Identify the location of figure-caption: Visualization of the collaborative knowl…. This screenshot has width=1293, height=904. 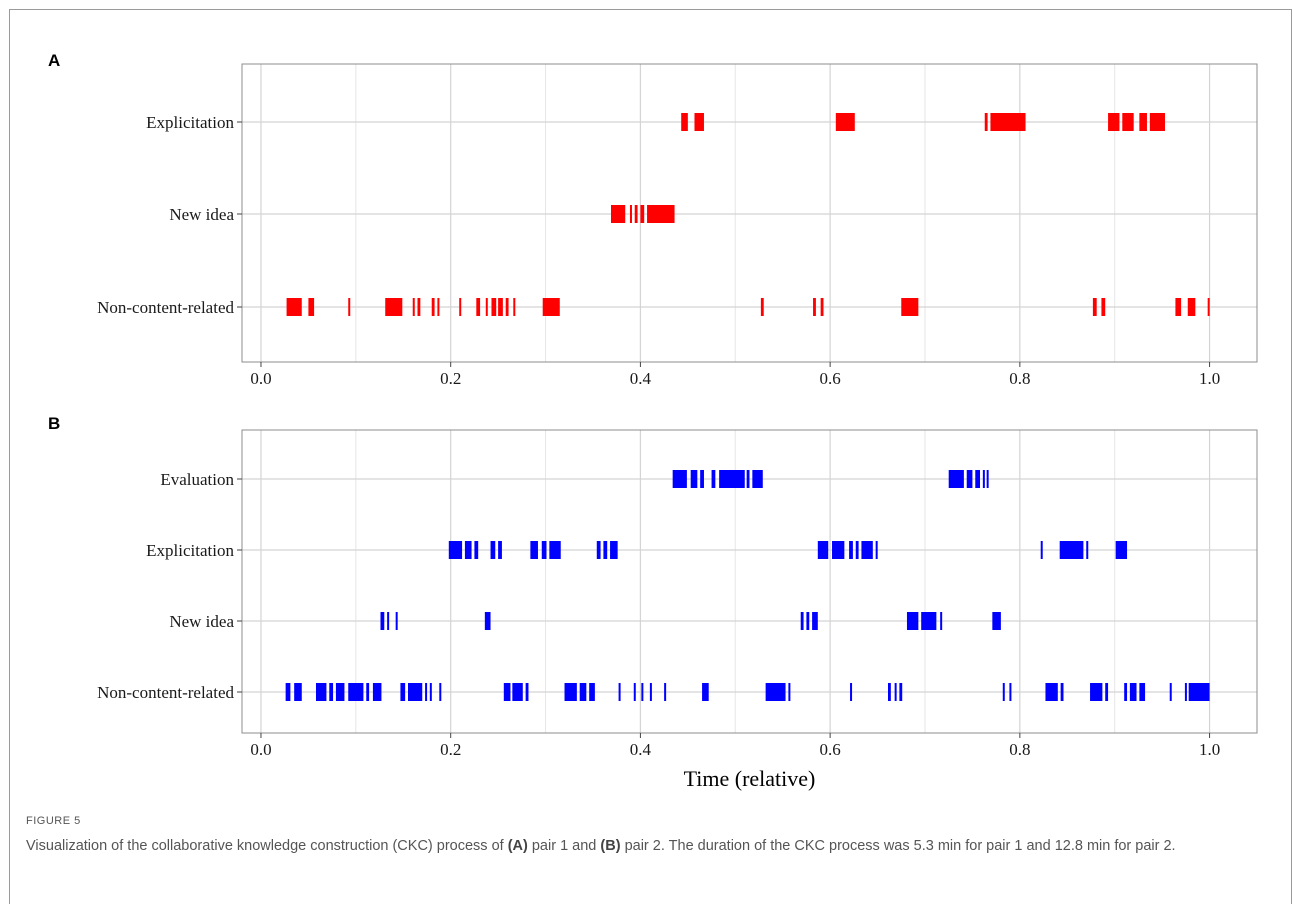
(641, 846).